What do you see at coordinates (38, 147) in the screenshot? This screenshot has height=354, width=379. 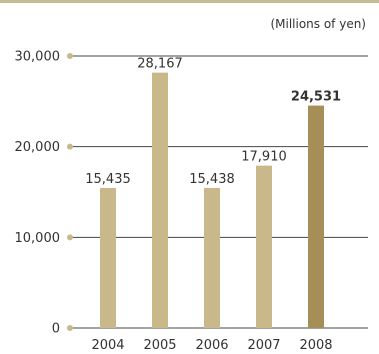 I see `y-tick-label: 20,000` at bounding box center [38, 147].